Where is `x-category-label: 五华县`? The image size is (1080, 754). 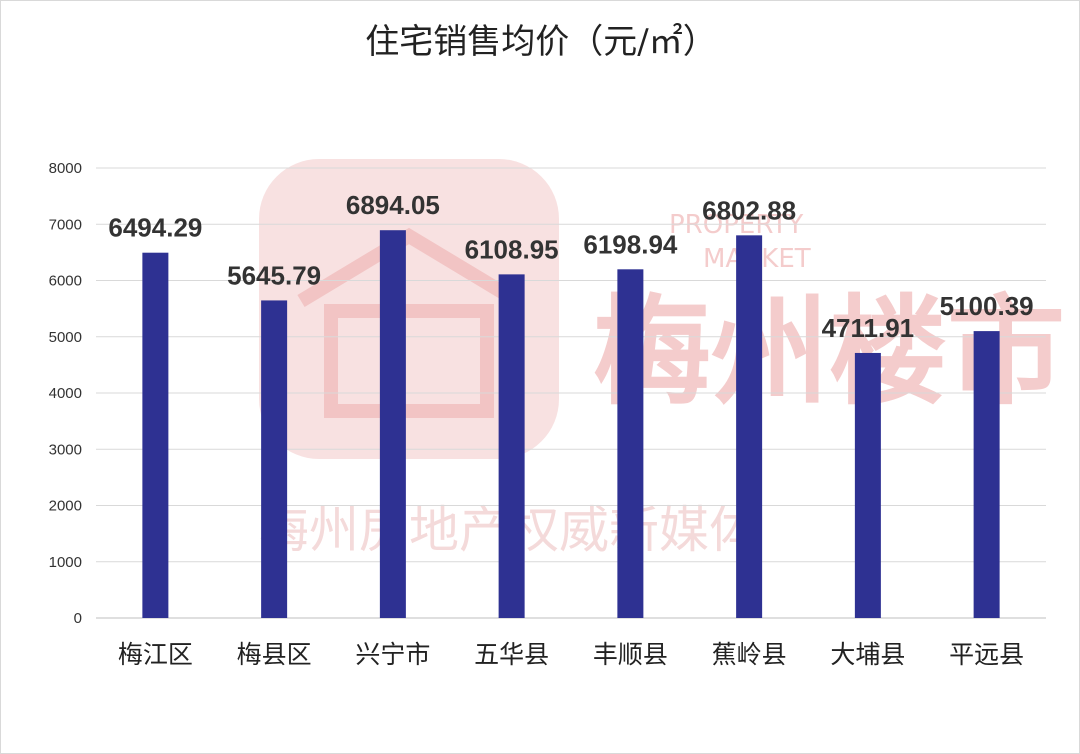
x-category-label: 五华县 is located at coordinates (511, 654).